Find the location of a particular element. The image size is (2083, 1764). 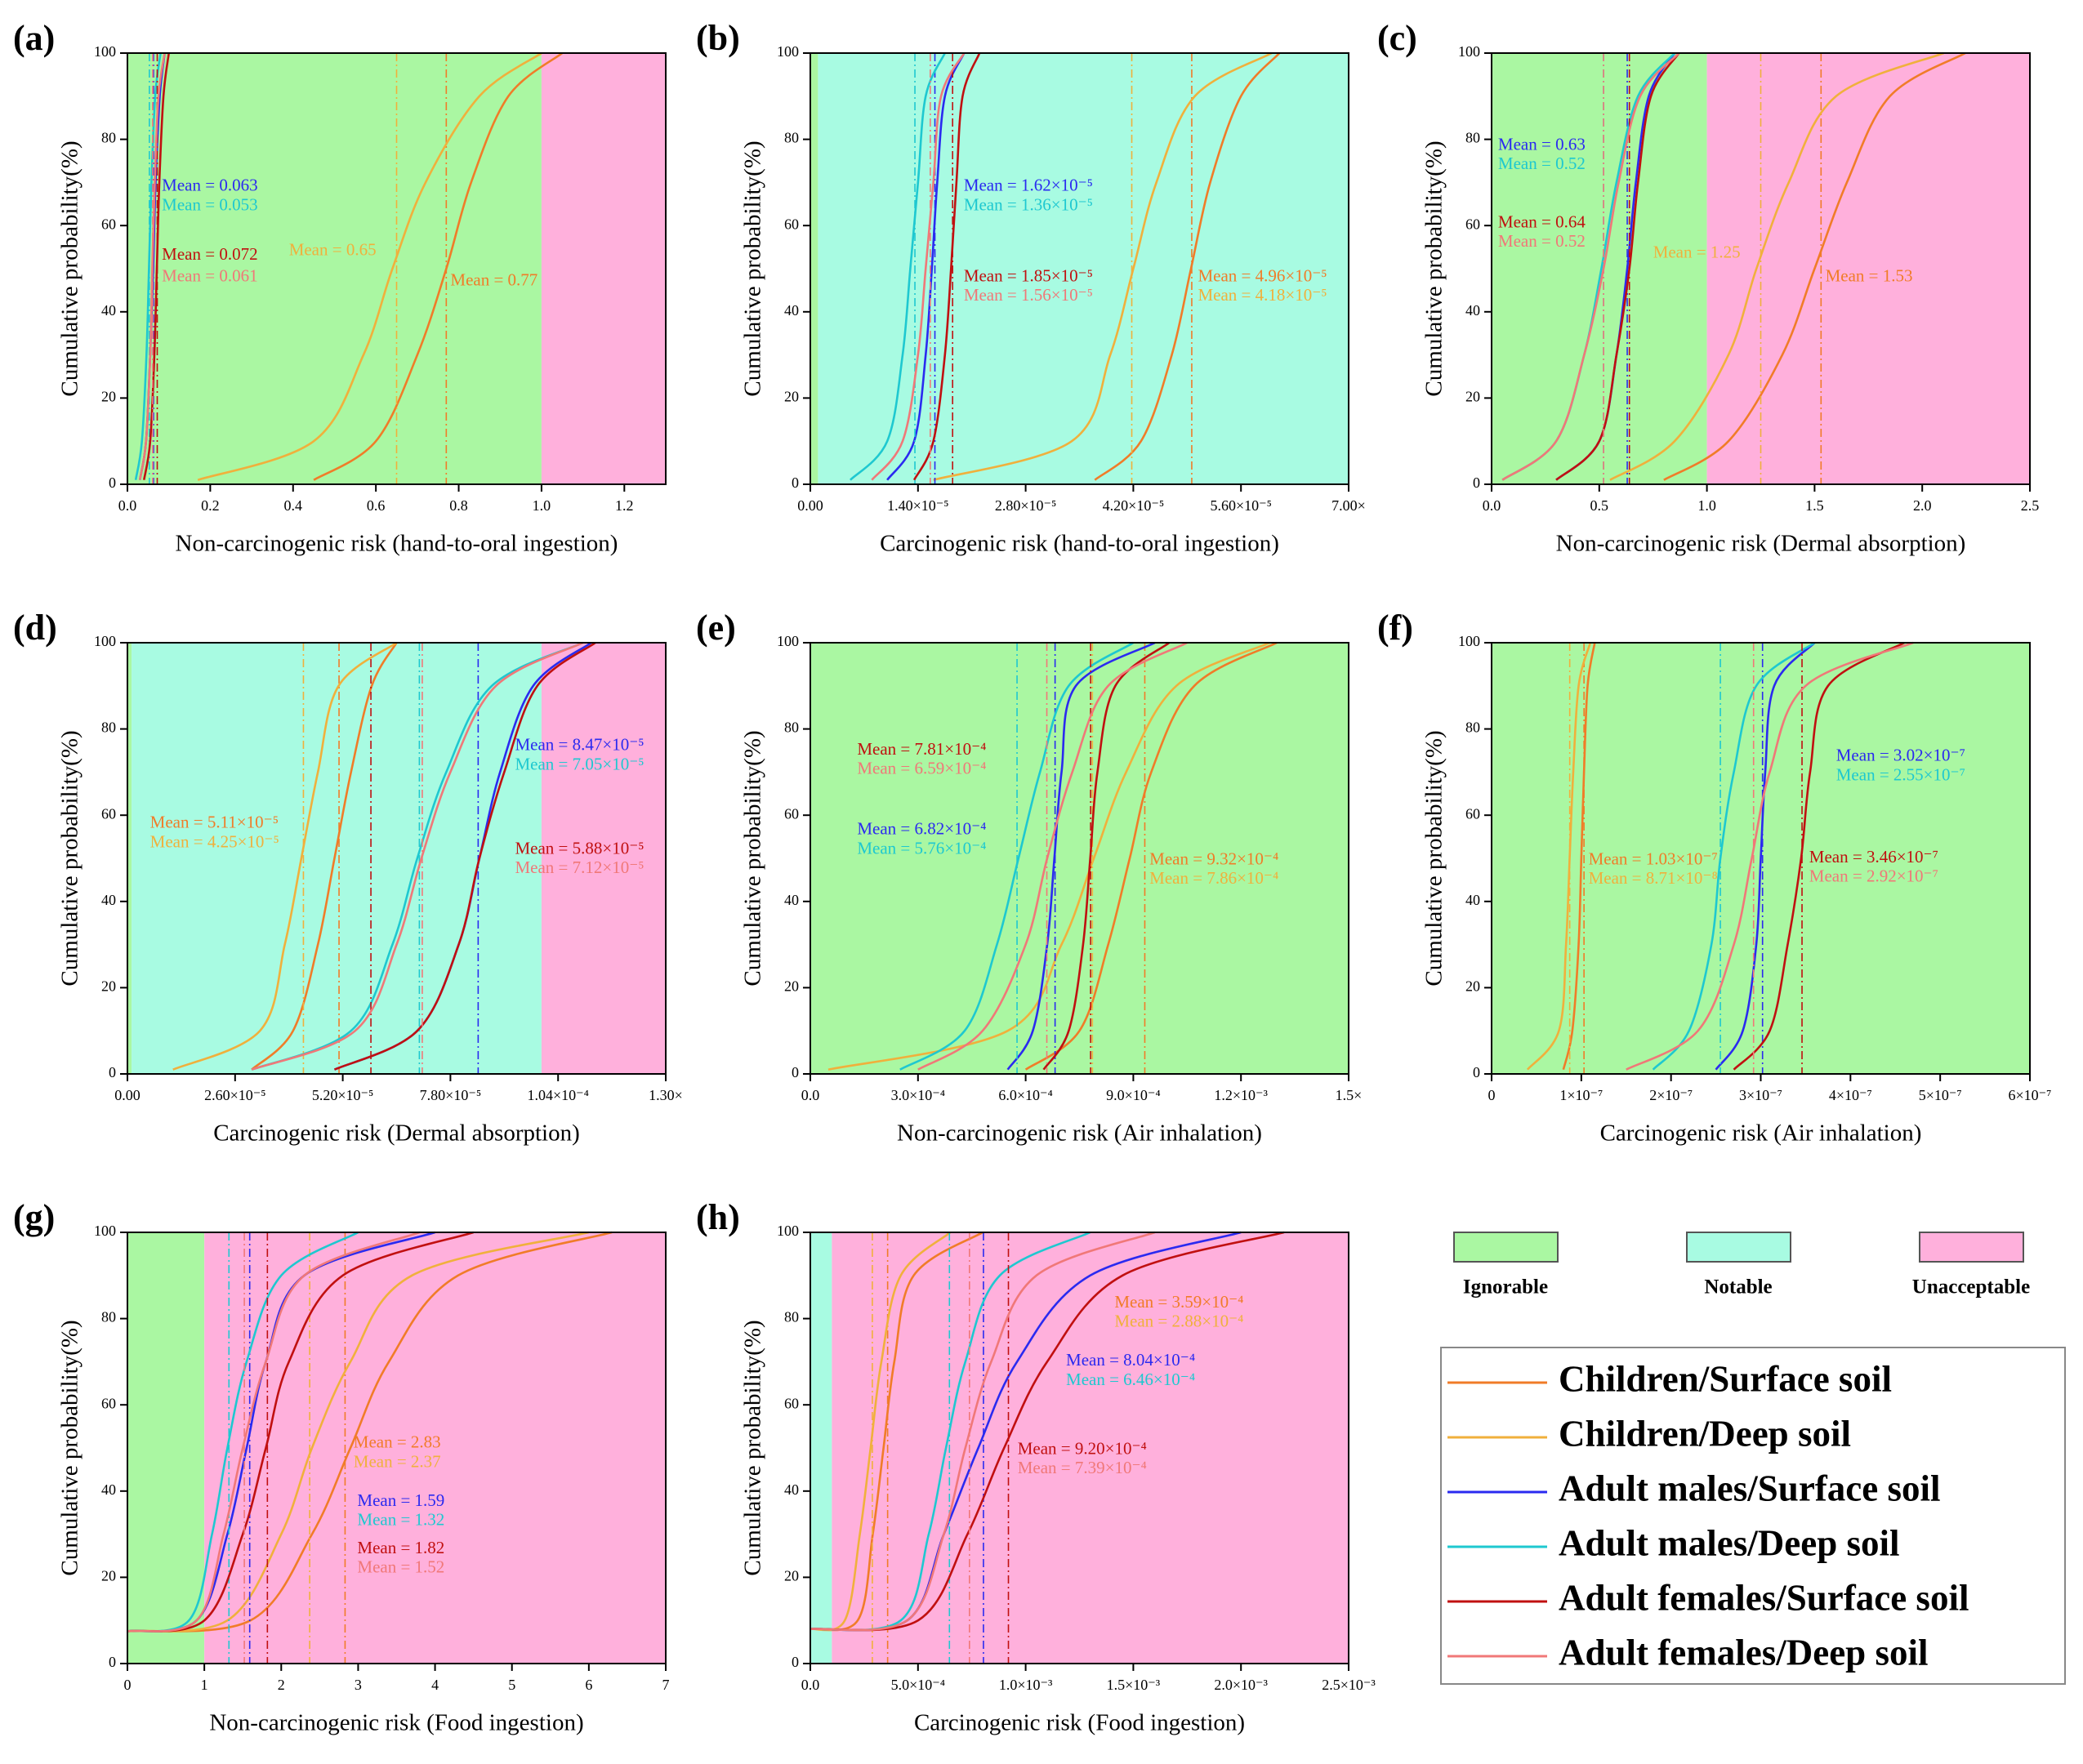

mean-label: Mean = 4.96×10⁻⁵ is located at coordinates (1262, 275).